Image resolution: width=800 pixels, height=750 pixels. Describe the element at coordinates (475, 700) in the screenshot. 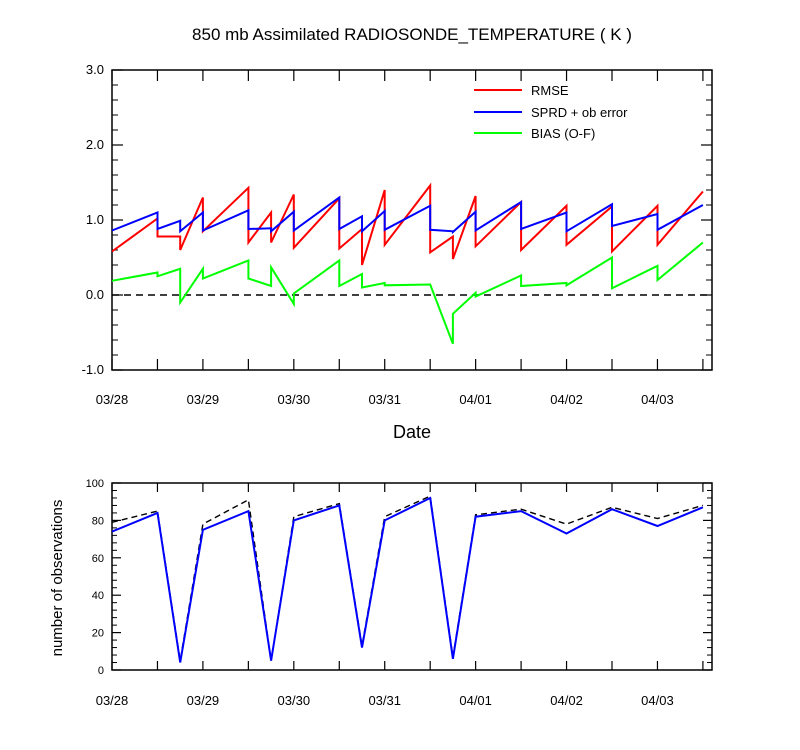

I see `bottom-x-tick-label: 04/01` at that location.